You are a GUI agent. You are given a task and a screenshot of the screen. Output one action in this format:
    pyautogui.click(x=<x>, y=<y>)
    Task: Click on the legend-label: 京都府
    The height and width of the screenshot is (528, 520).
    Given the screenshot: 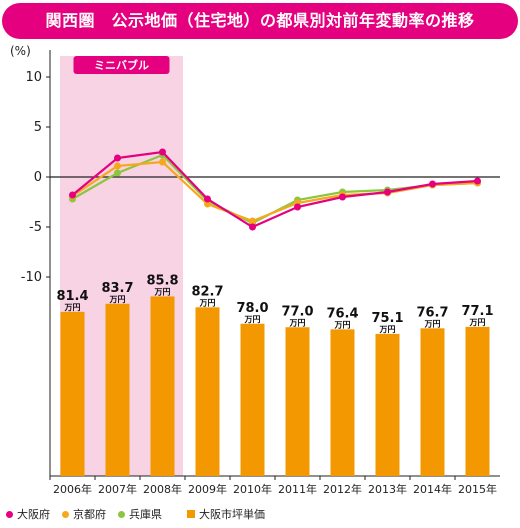 What is the action you would take?
    pyautogui.click(x=89, y=514)
    